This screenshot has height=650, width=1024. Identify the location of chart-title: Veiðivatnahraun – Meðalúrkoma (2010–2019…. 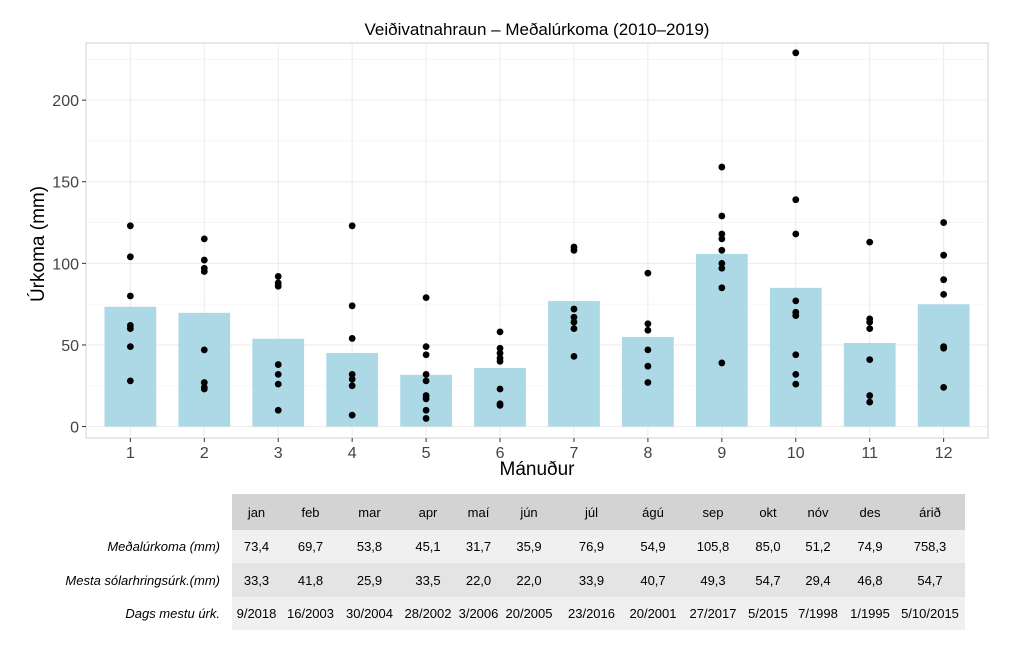
(537, 29).